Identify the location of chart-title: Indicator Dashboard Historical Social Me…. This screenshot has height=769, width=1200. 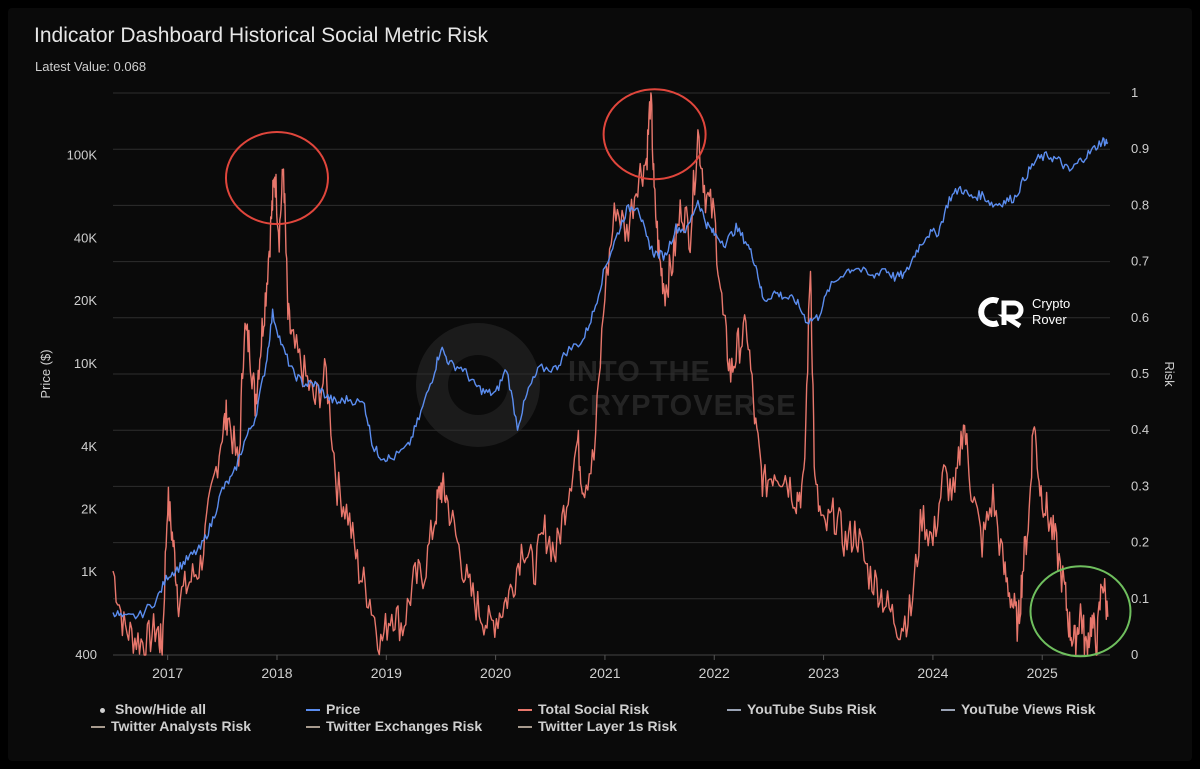
(261, 35).